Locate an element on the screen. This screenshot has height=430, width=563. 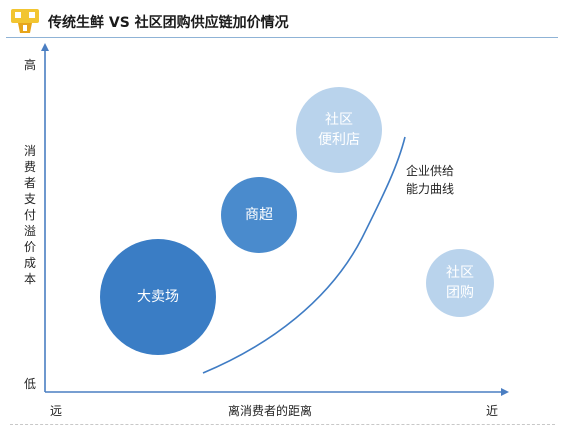
community-group-label: 社区 团购 is located at coordinates (460, 283).